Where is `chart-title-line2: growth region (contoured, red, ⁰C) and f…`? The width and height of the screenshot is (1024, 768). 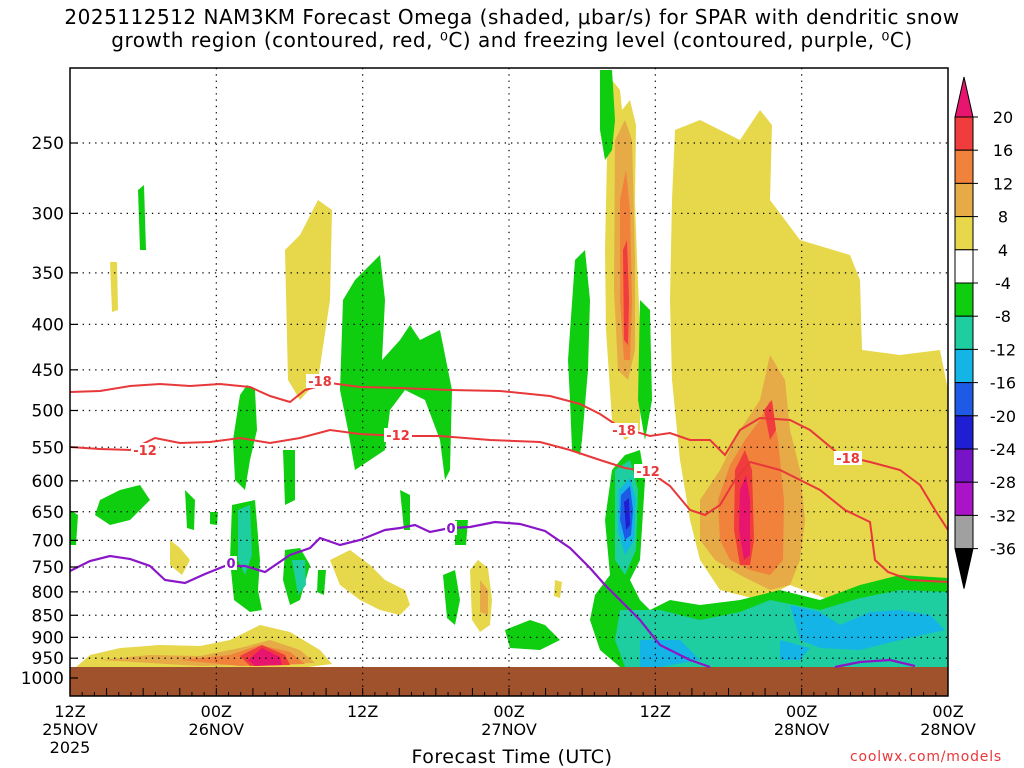 chart-title-line2: growth region (contoured, red, ⁰C) and f… is located at coordinates (512, 40).